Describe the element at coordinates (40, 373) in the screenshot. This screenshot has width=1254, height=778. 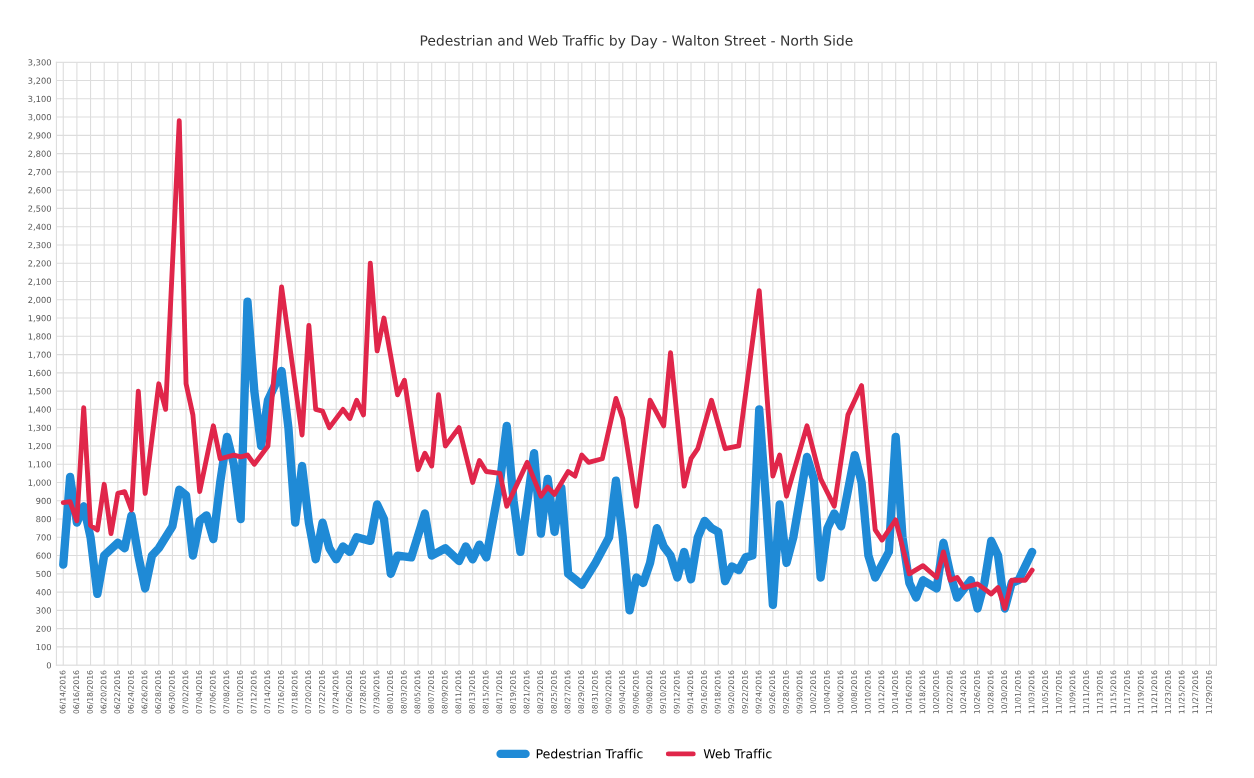
I see `y-tick-label: 1,600` at that location.